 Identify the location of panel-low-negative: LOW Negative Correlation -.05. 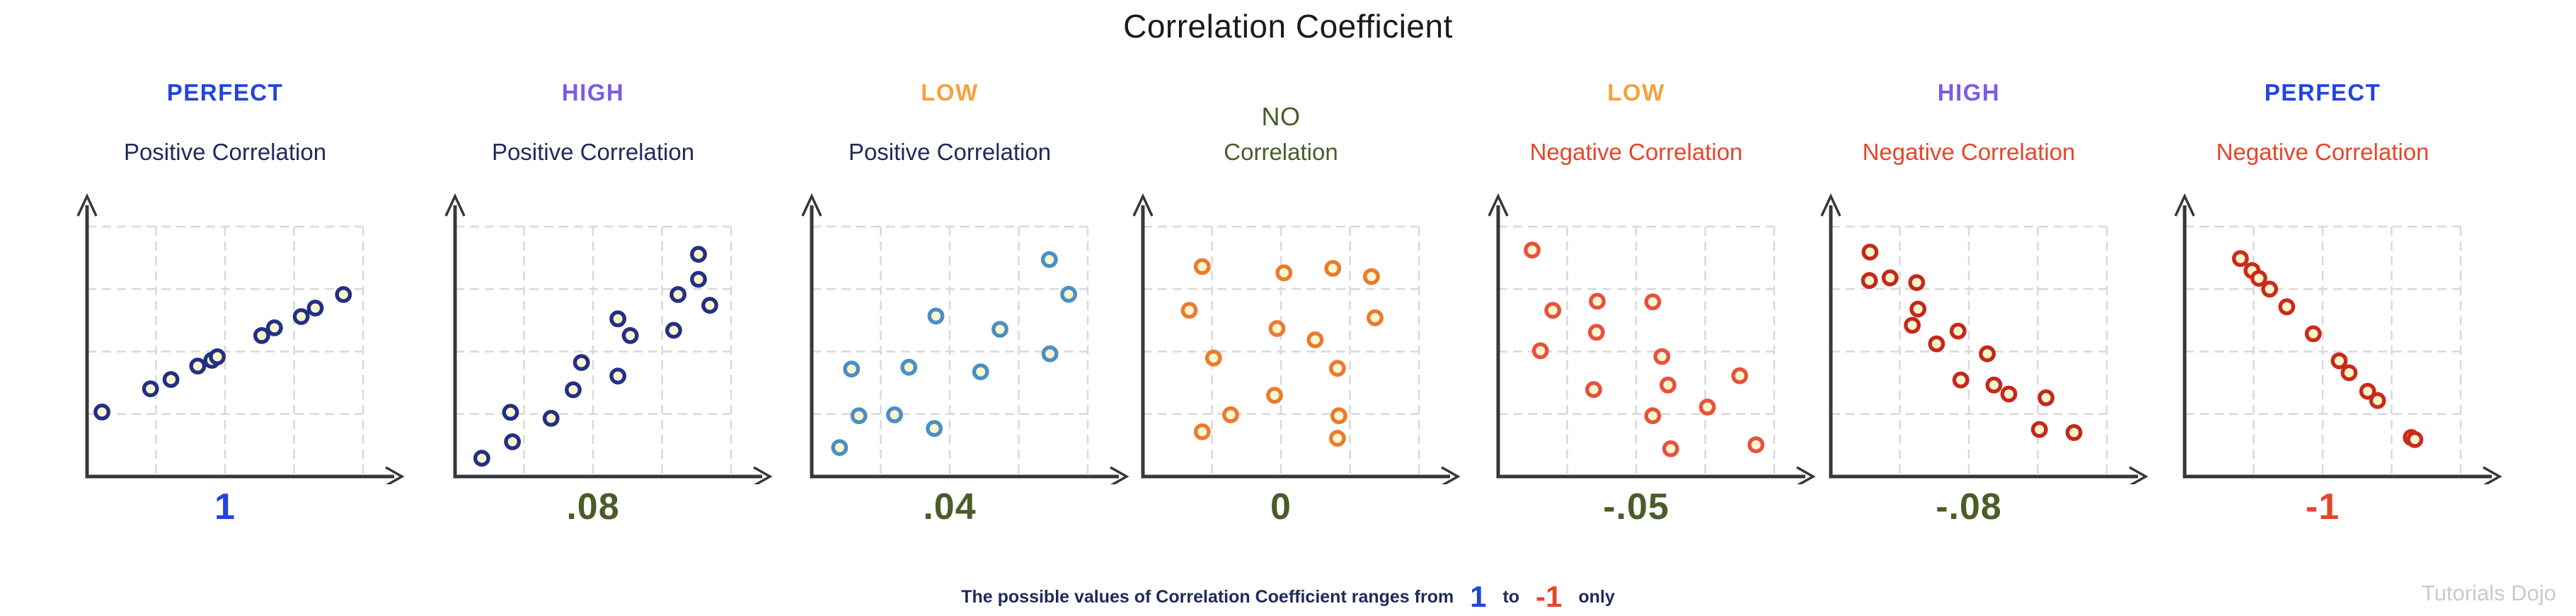
(1636, 308).